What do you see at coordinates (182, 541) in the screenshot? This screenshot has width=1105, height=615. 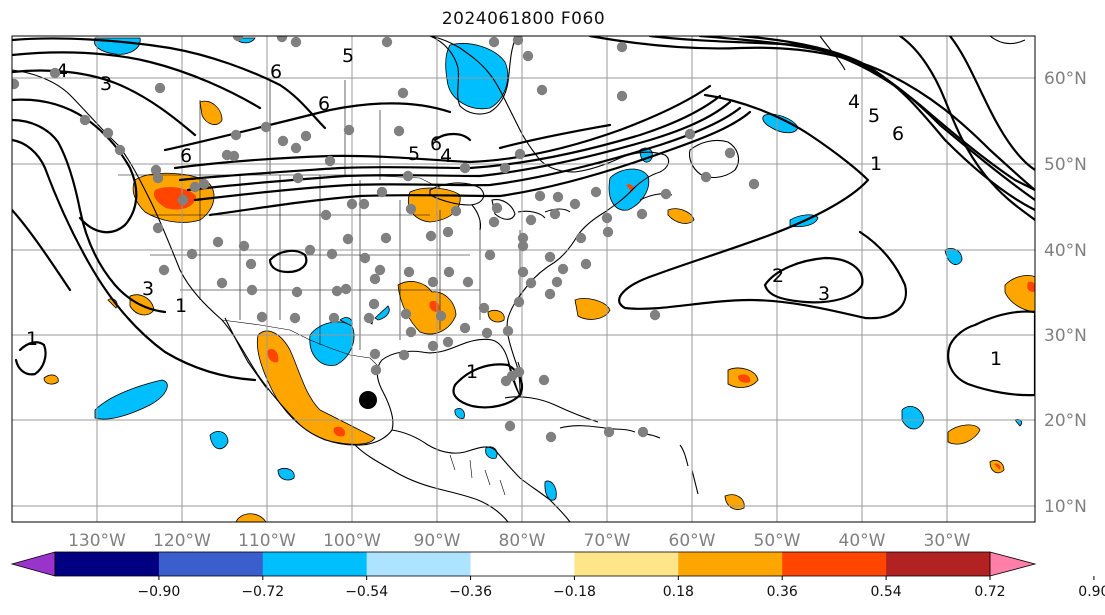 I see `lon-label: 120°W` at bounding box center [182, 541].